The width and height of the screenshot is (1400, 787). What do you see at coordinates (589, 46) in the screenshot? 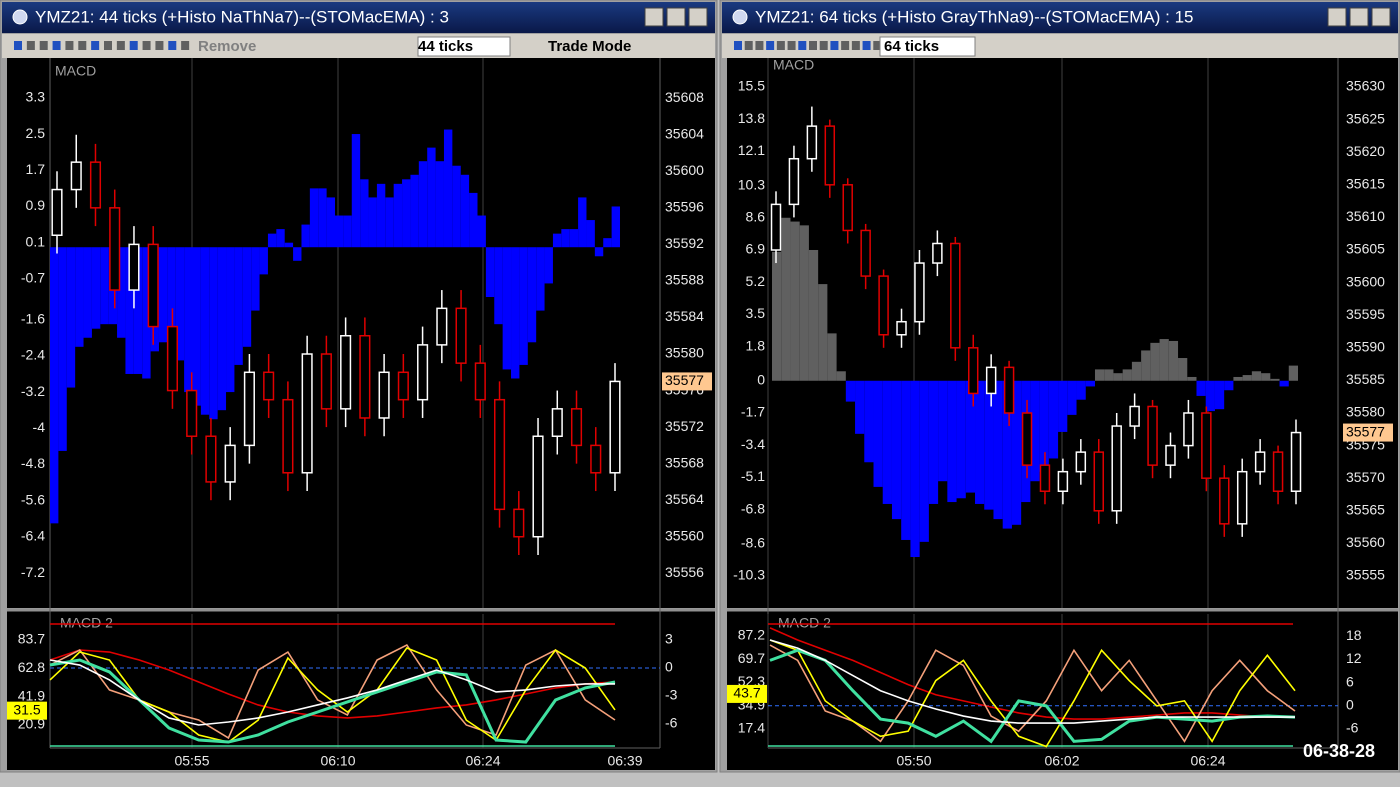
I see `toolbar-text: Trade Mode` at bounding box center [589, 46].